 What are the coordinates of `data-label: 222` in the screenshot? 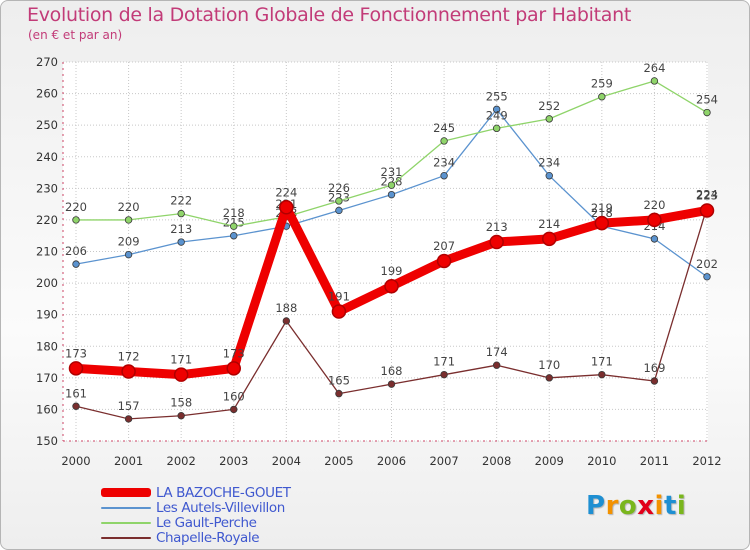 It's located at (181, 201).